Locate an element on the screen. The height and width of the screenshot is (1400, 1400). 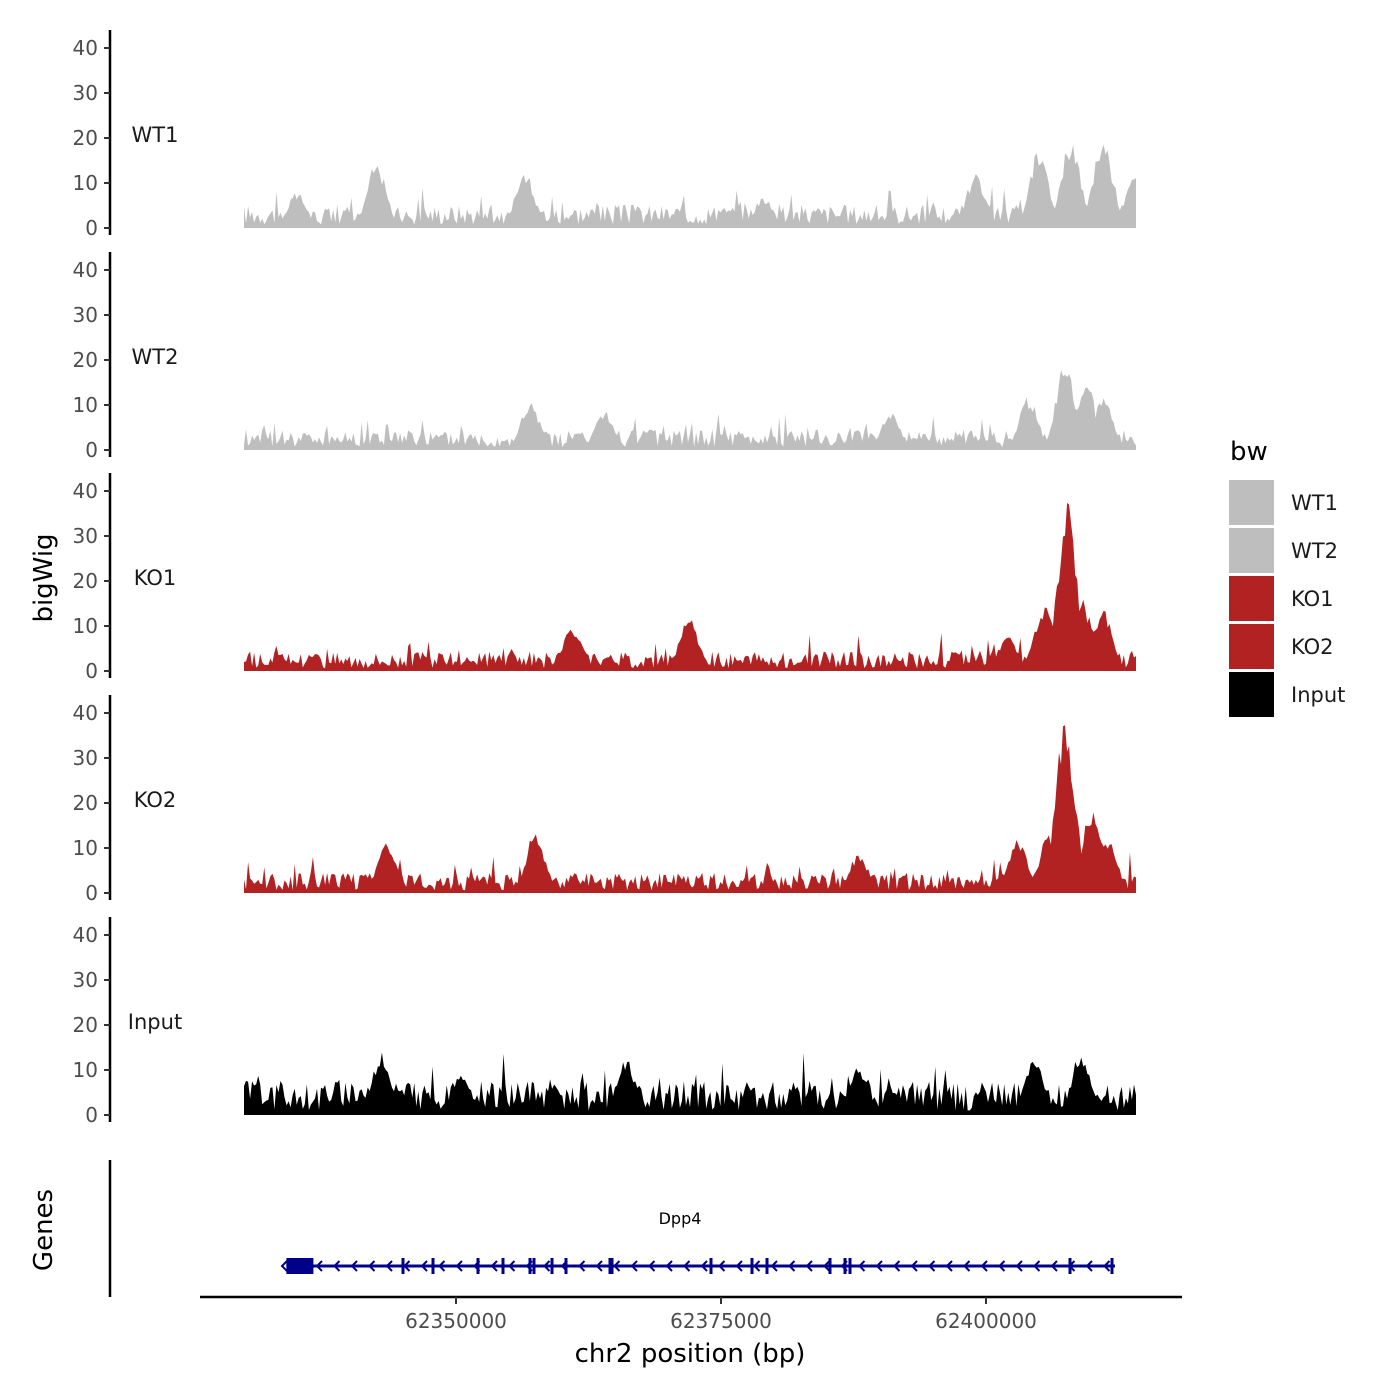
panel-input: 0 10 20 30 40 Input is located at coordinates (604, 1022).